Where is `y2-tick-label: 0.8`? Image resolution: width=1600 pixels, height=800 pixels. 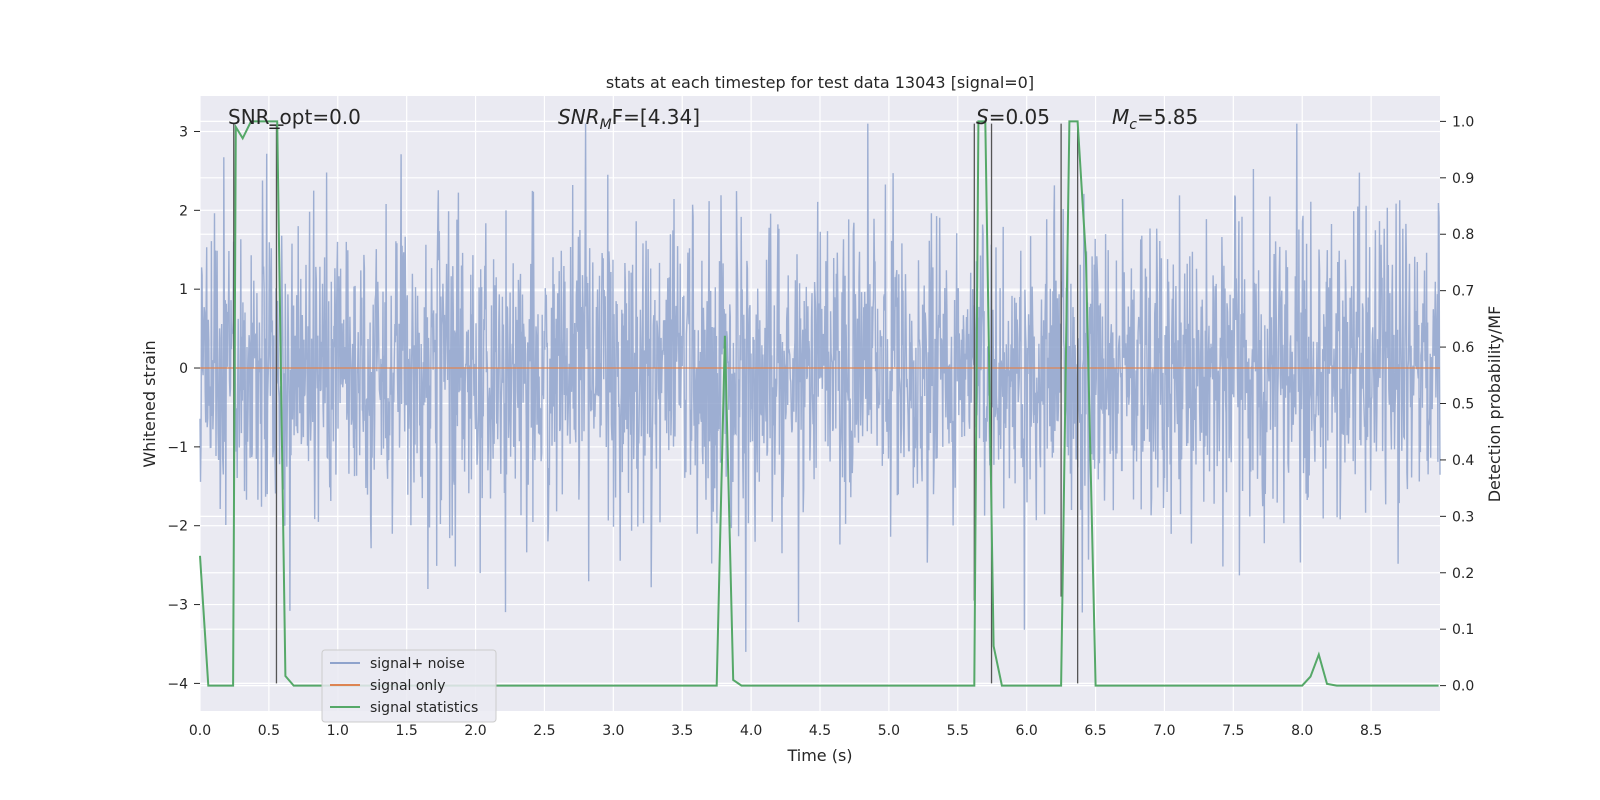 y2-tick-label: 0.8 is located at coordinates (1463, 235).